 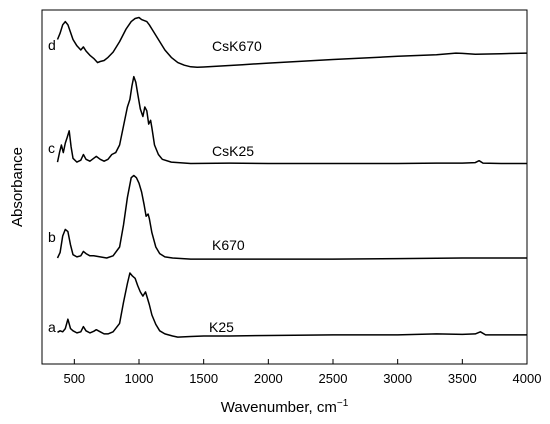 I want to click on series-line-csk670, so click(x=292, y=42).